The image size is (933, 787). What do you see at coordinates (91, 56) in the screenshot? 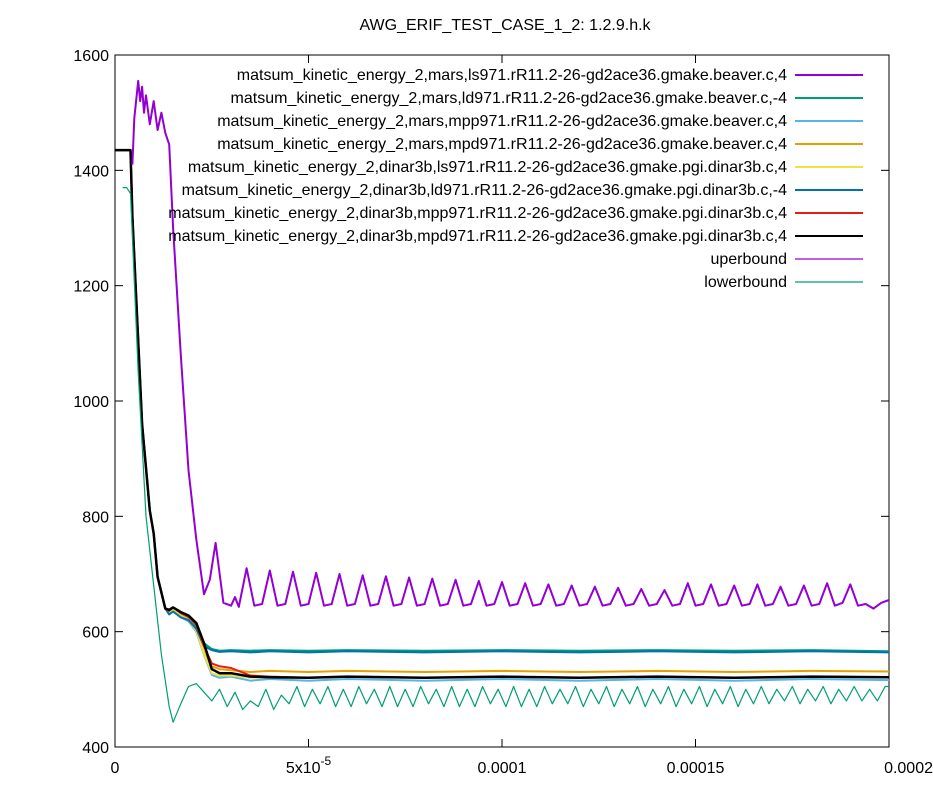
I see `y-tick-label: 1600` at bounding box center [91, 56].